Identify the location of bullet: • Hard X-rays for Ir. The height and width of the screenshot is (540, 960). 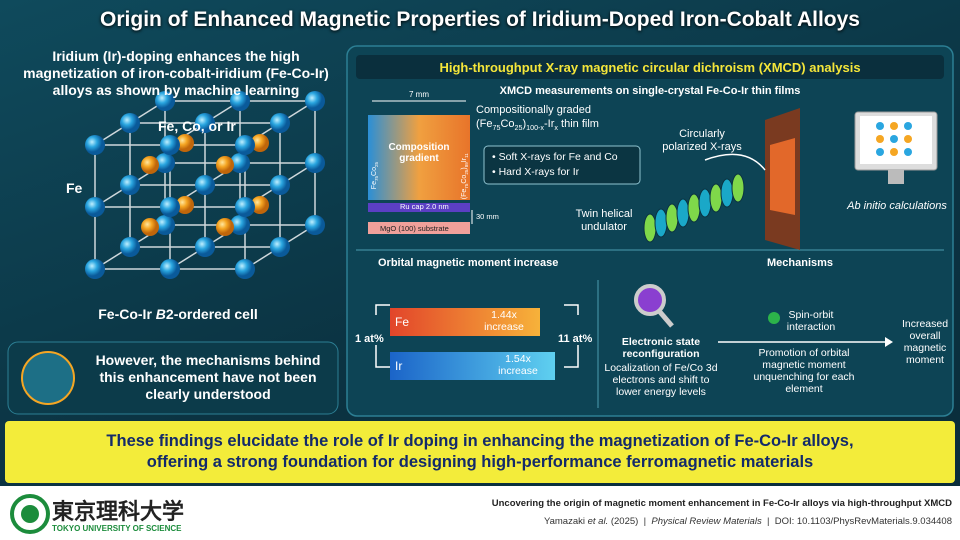
(536, 172).